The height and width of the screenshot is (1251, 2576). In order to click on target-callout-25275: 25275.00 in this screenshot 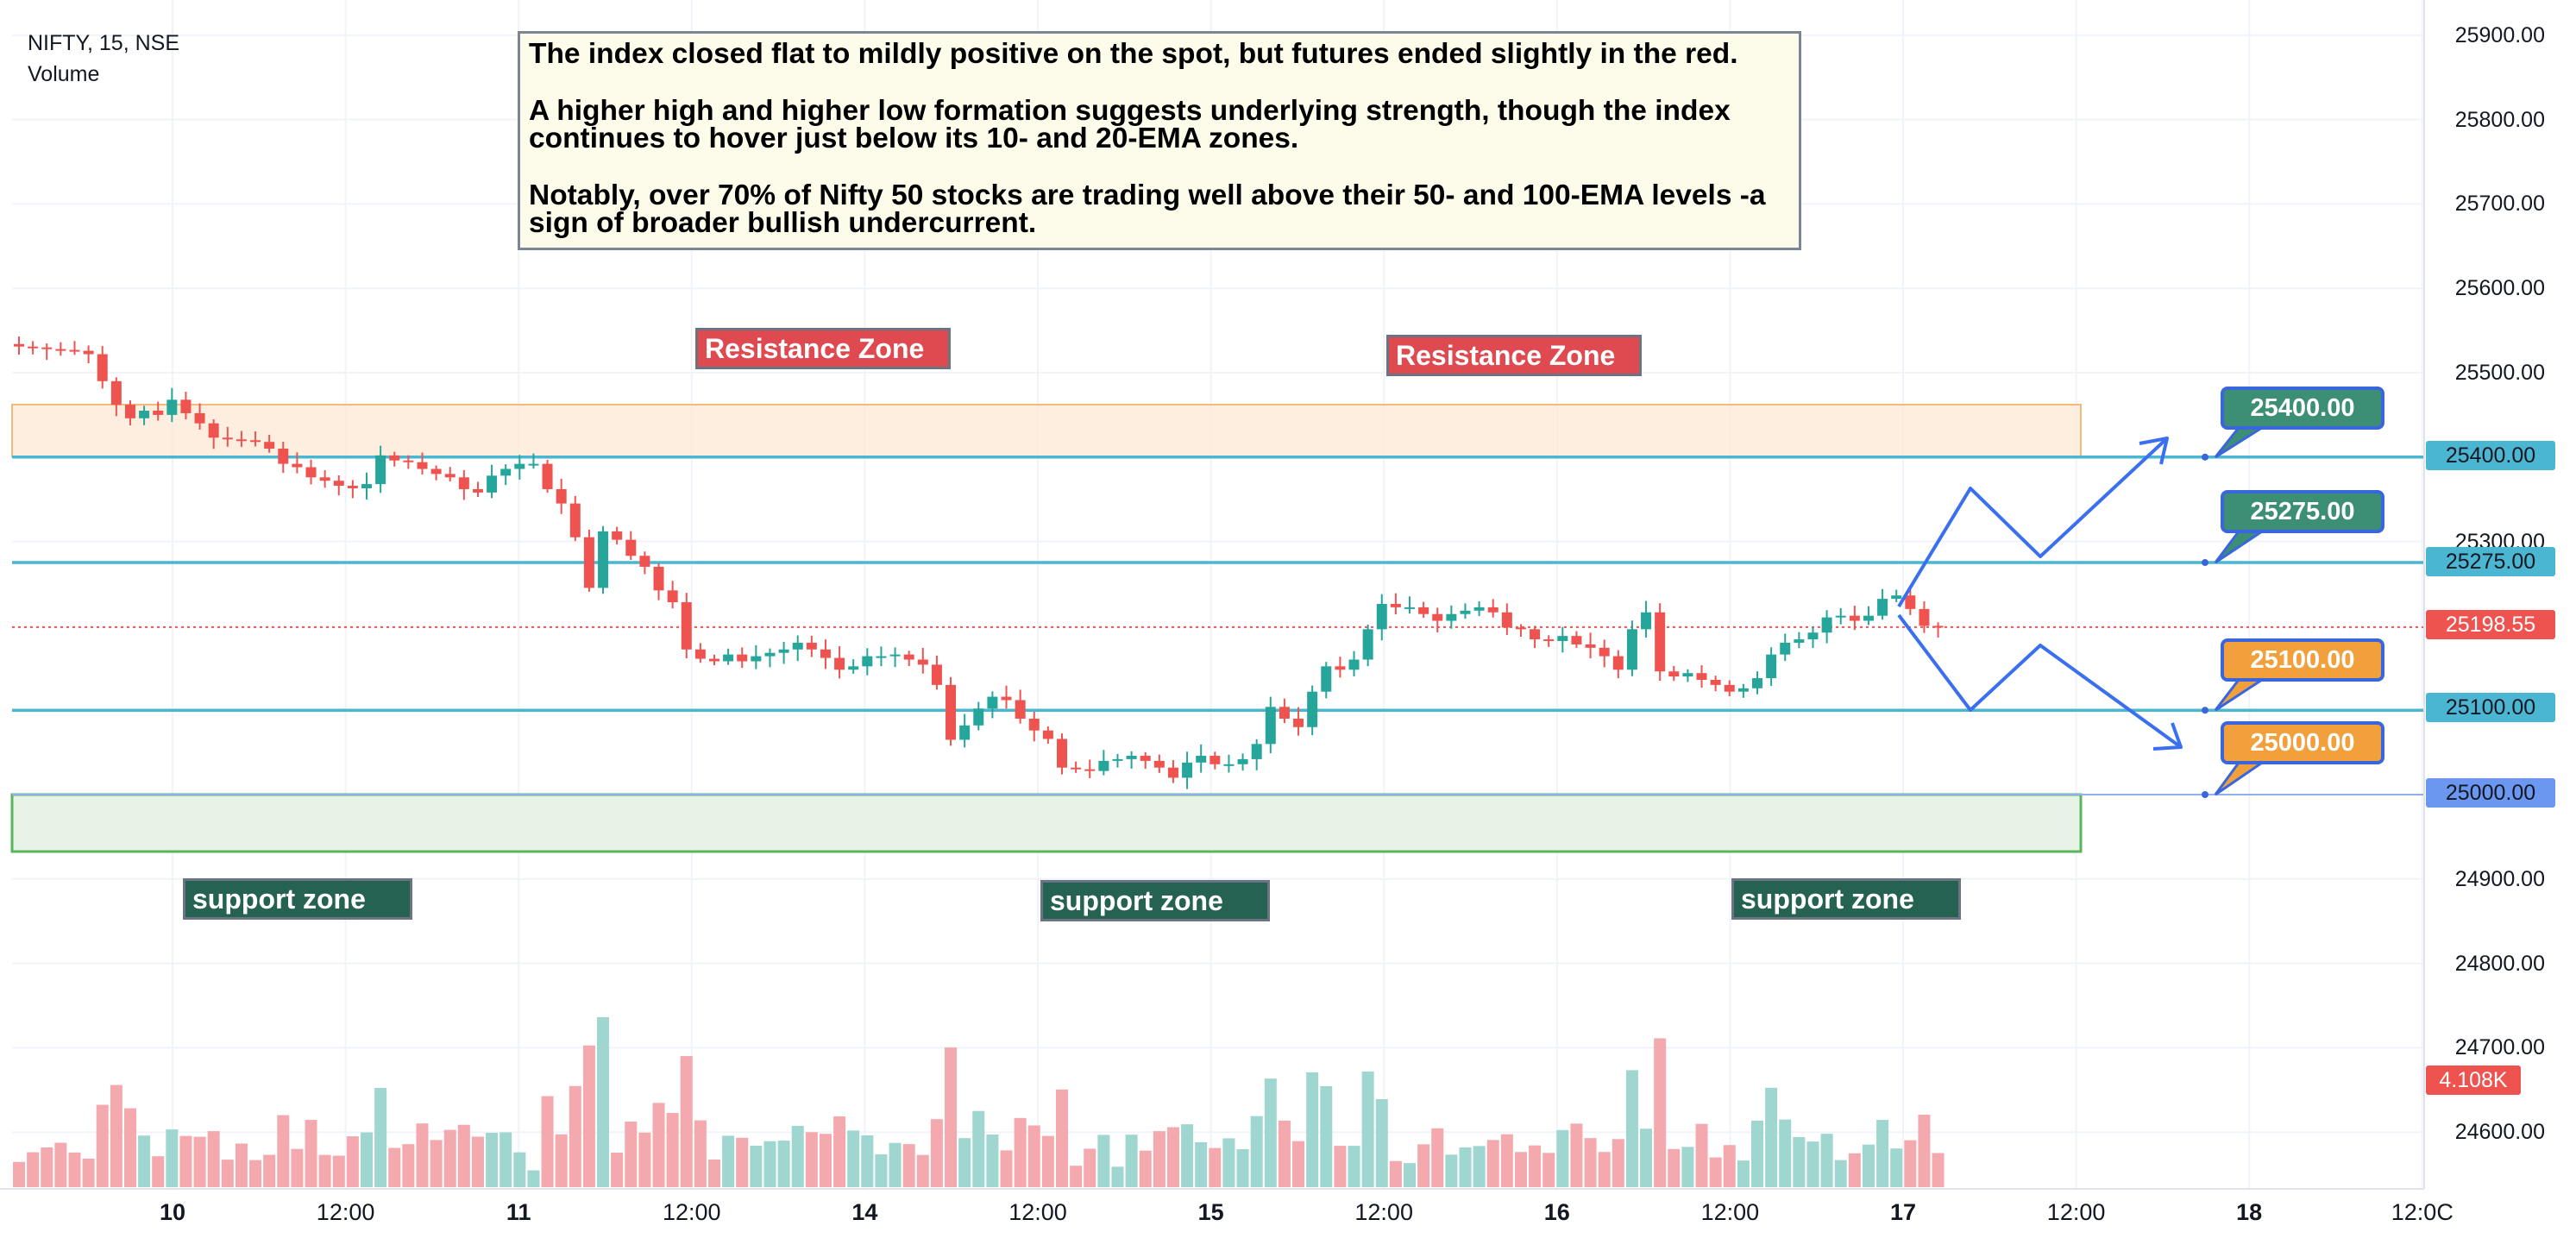, I will do `click(2302, 511)`.